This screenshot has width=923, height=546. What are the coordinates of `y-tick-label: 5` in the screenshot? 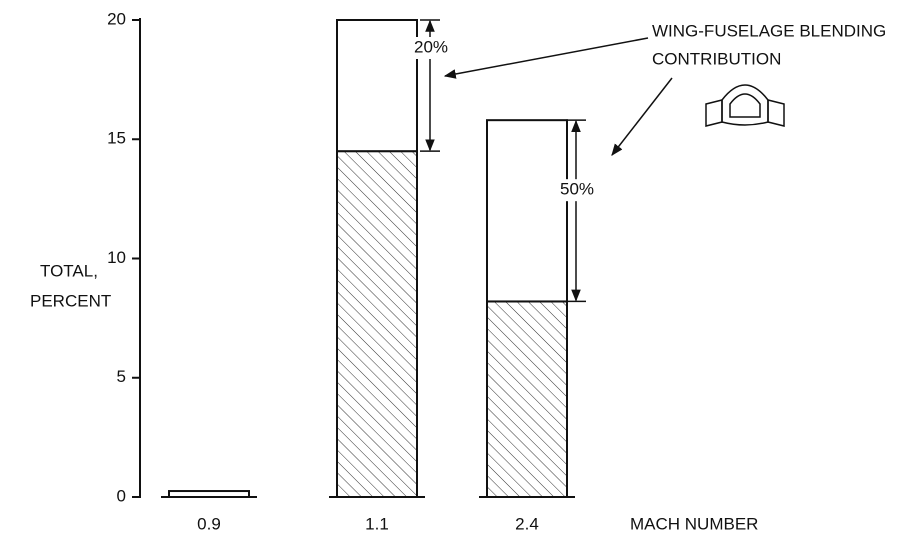 It's located at (121, 376).